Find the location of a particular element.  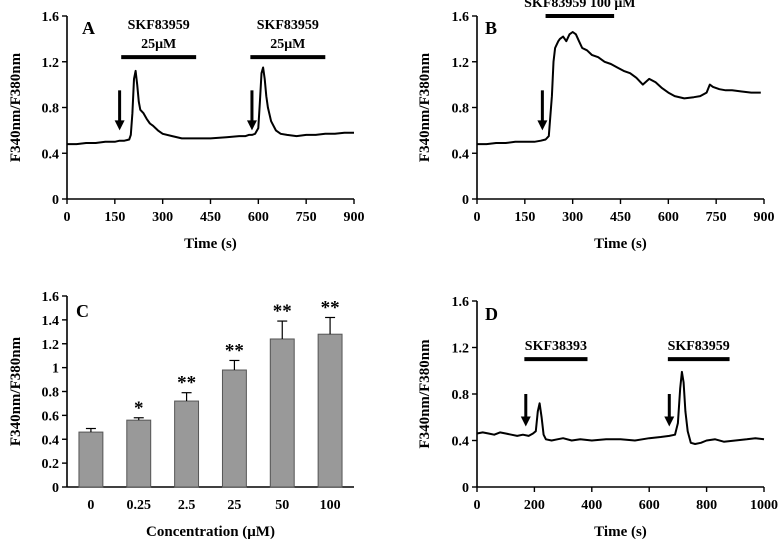

x-tick-label: 800 is located at coordinates (706, 505).